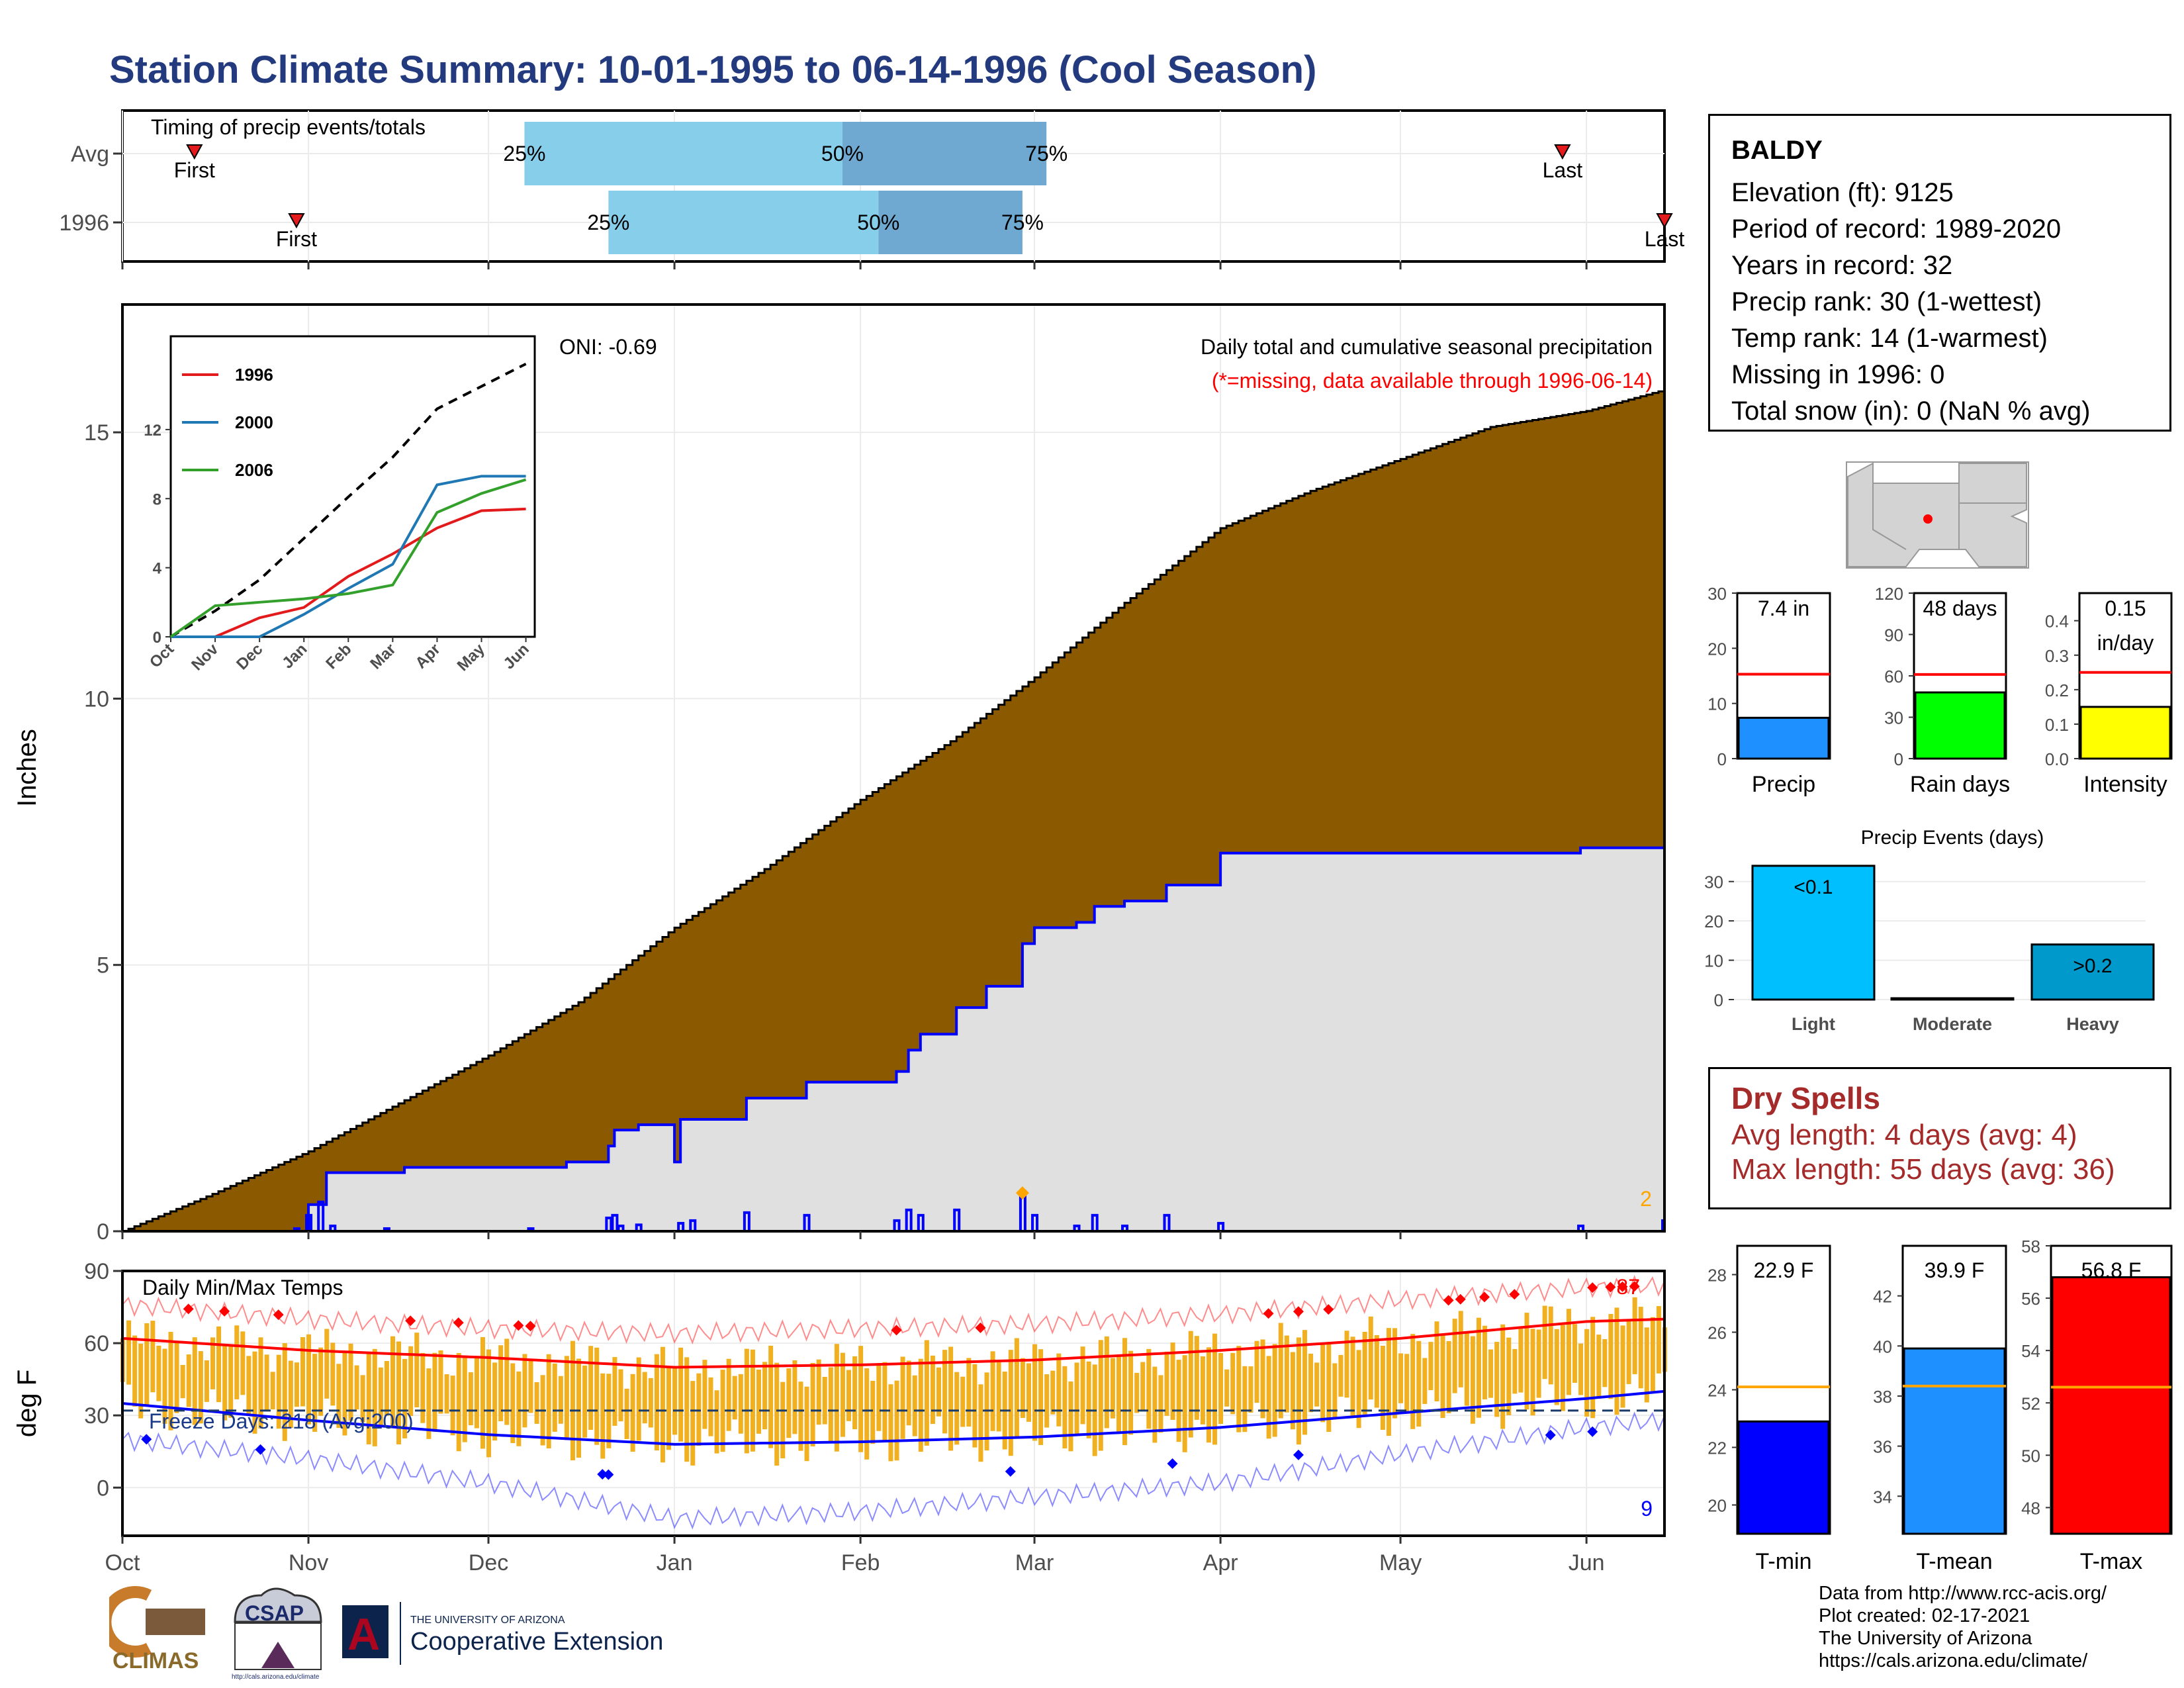 This screenshot has height=1688, width=2184. Describe the element at coordinates (1954, 1660) in the screenshot. I see `credit-line: https://cals.arizona.edu/climate/` at that location.